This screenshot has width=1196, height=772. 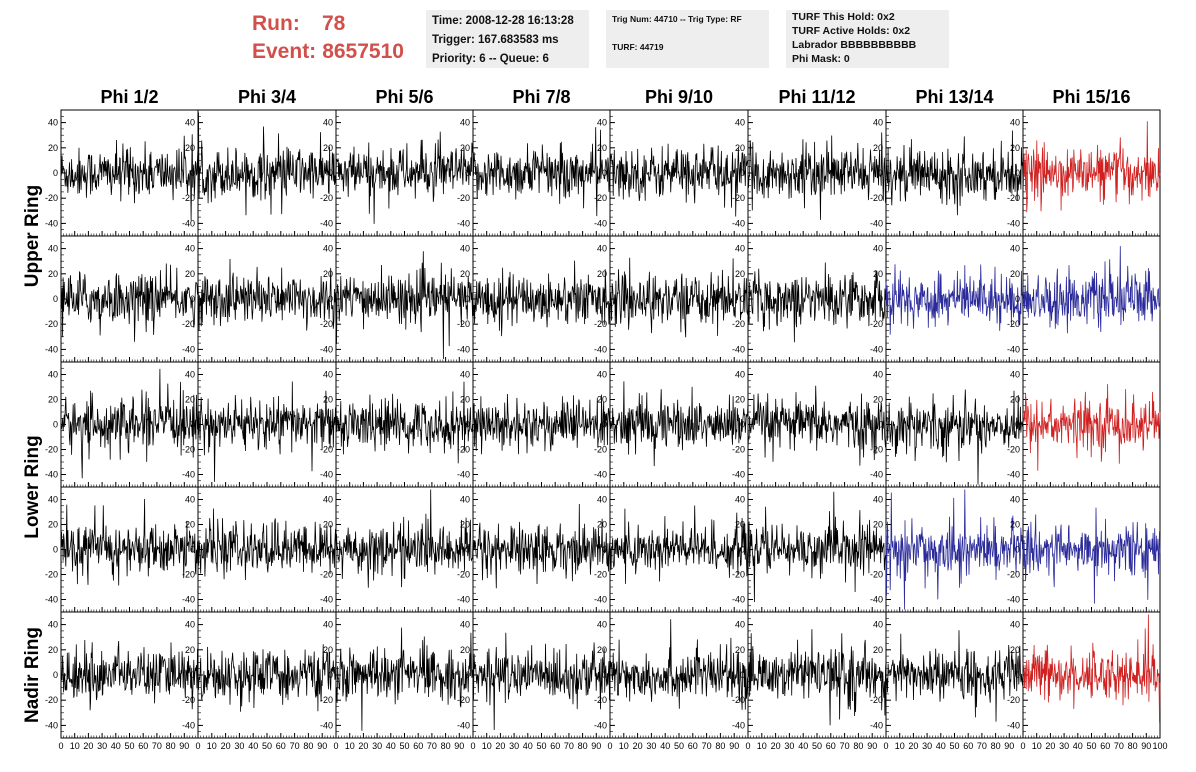 What do you see at coordinates (363, 51) in the screenshot?
I see `event-value: 8657510` at bounding box center [363, 51].